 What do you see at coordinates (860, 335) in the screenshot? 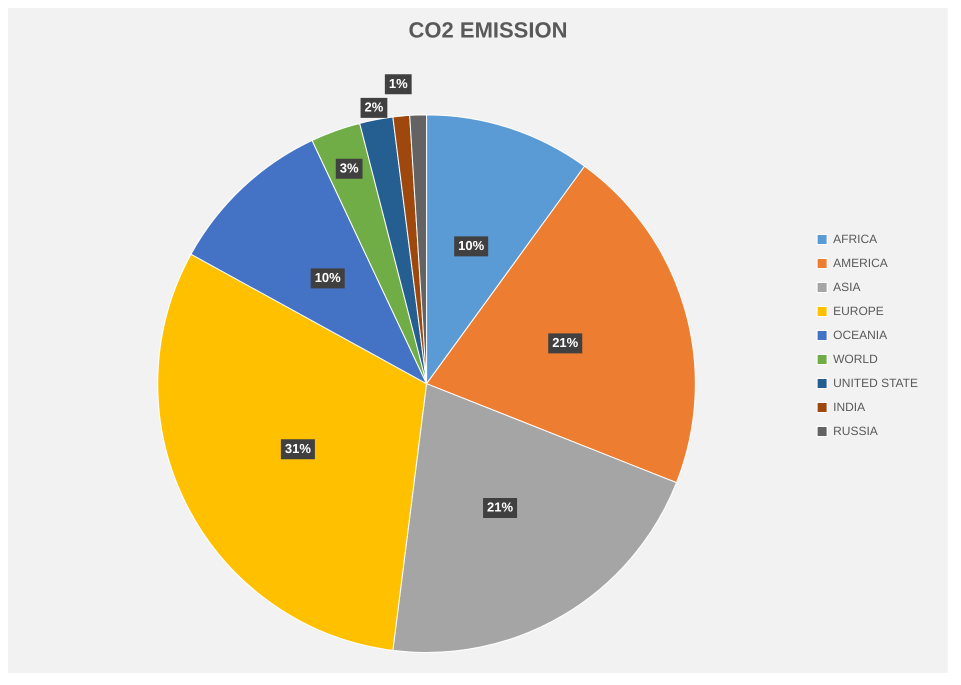
I see `legend-label: OCEANIA` at bounding box center [860, 335].